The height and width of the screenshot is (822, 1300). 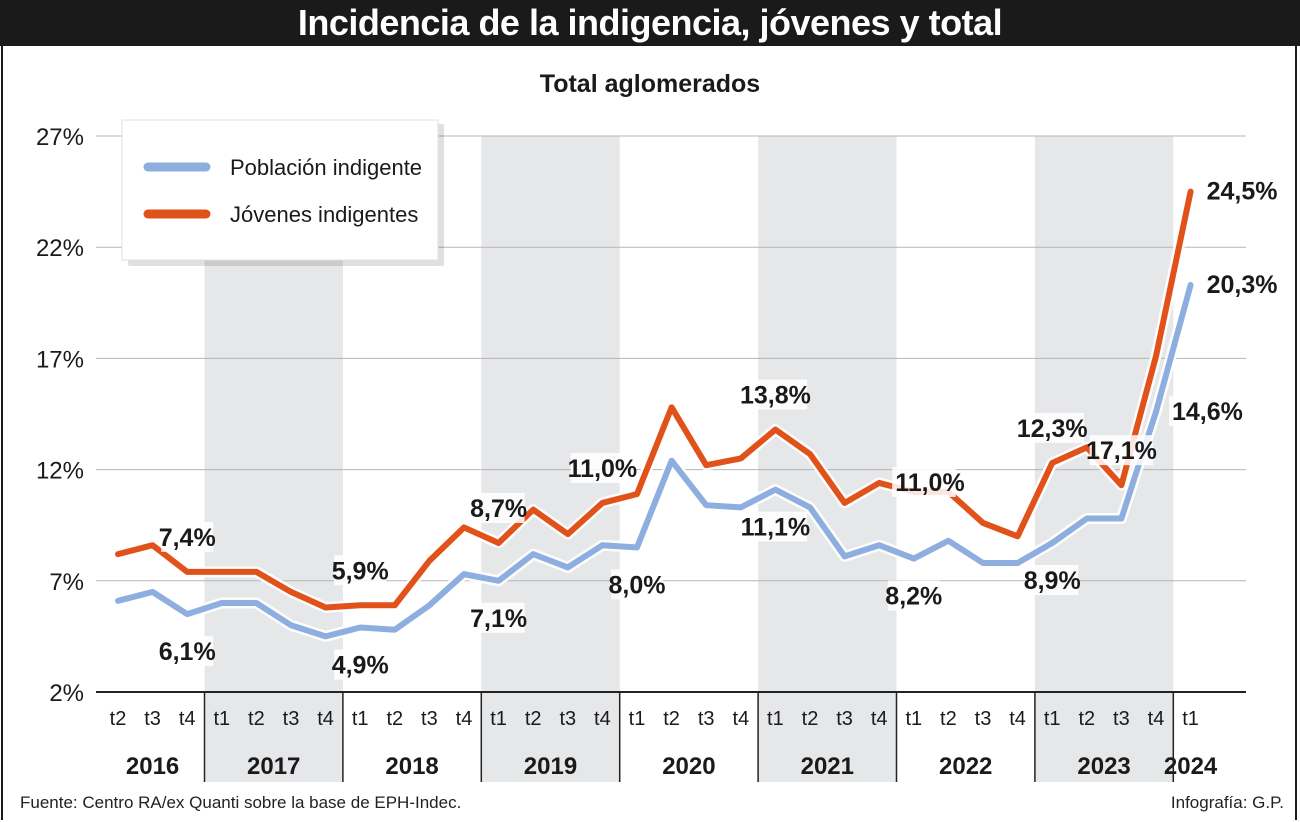 I want to click on legend-label: Jóvenes indigentes, so click(x=324, y=214).